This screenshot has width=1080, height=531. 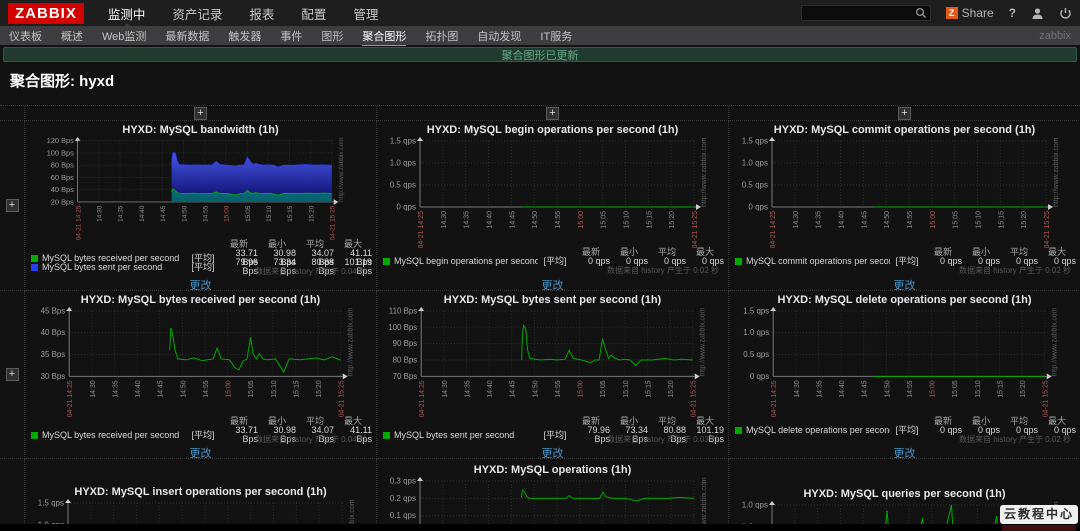 I want to click on svg-text: 30 Bps, so click(x=53, y=376).